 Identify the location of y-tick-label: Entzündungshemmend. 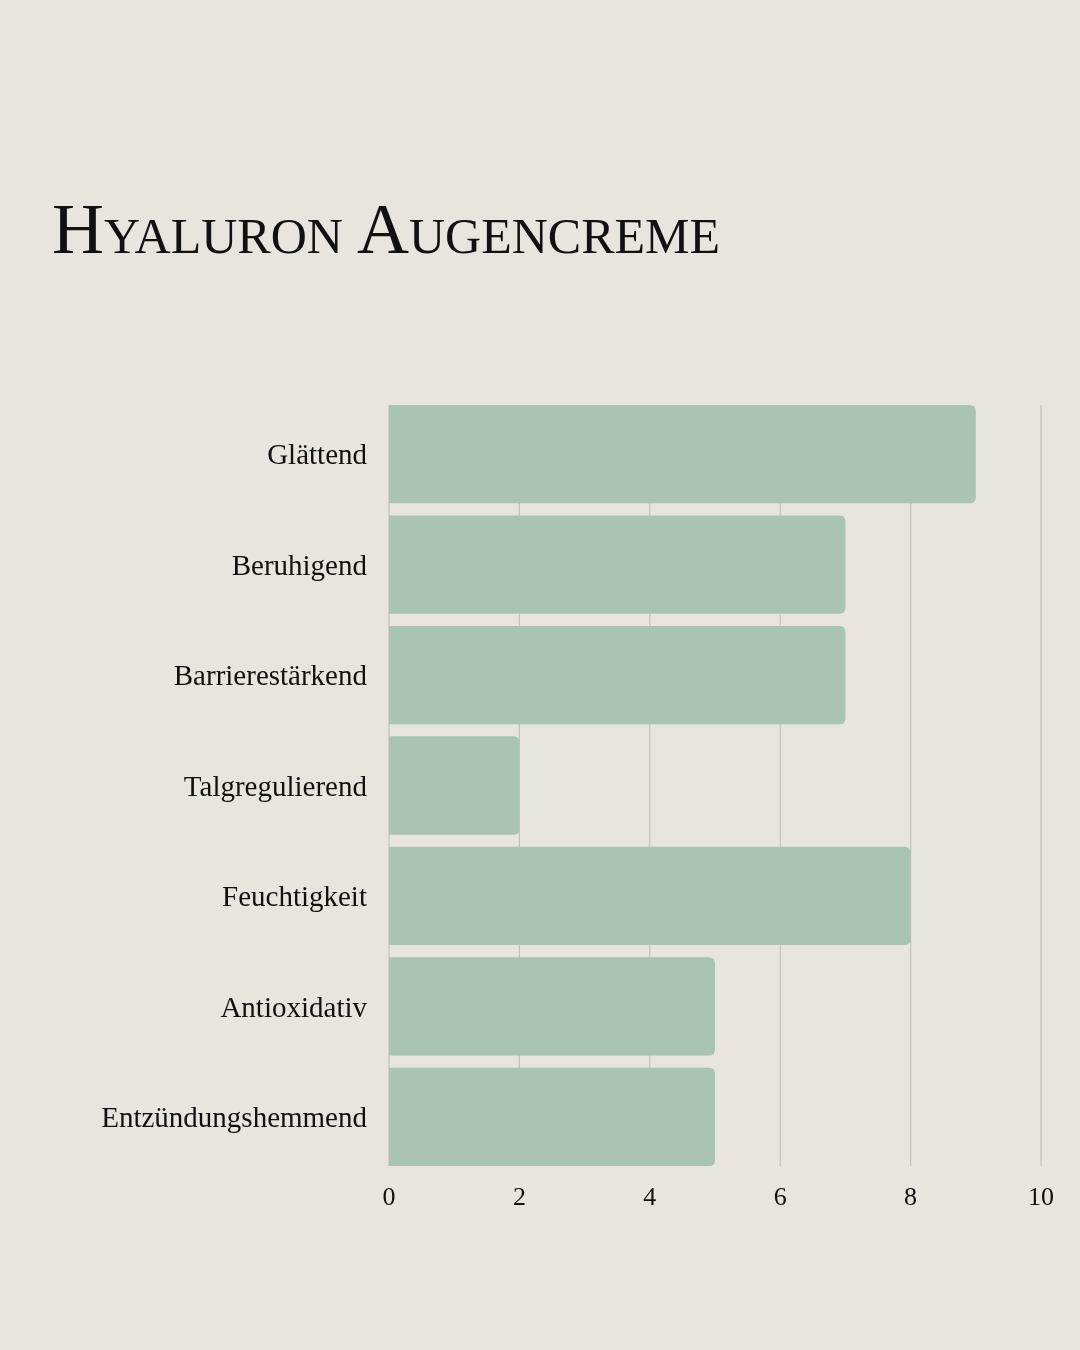
(234, 1117).